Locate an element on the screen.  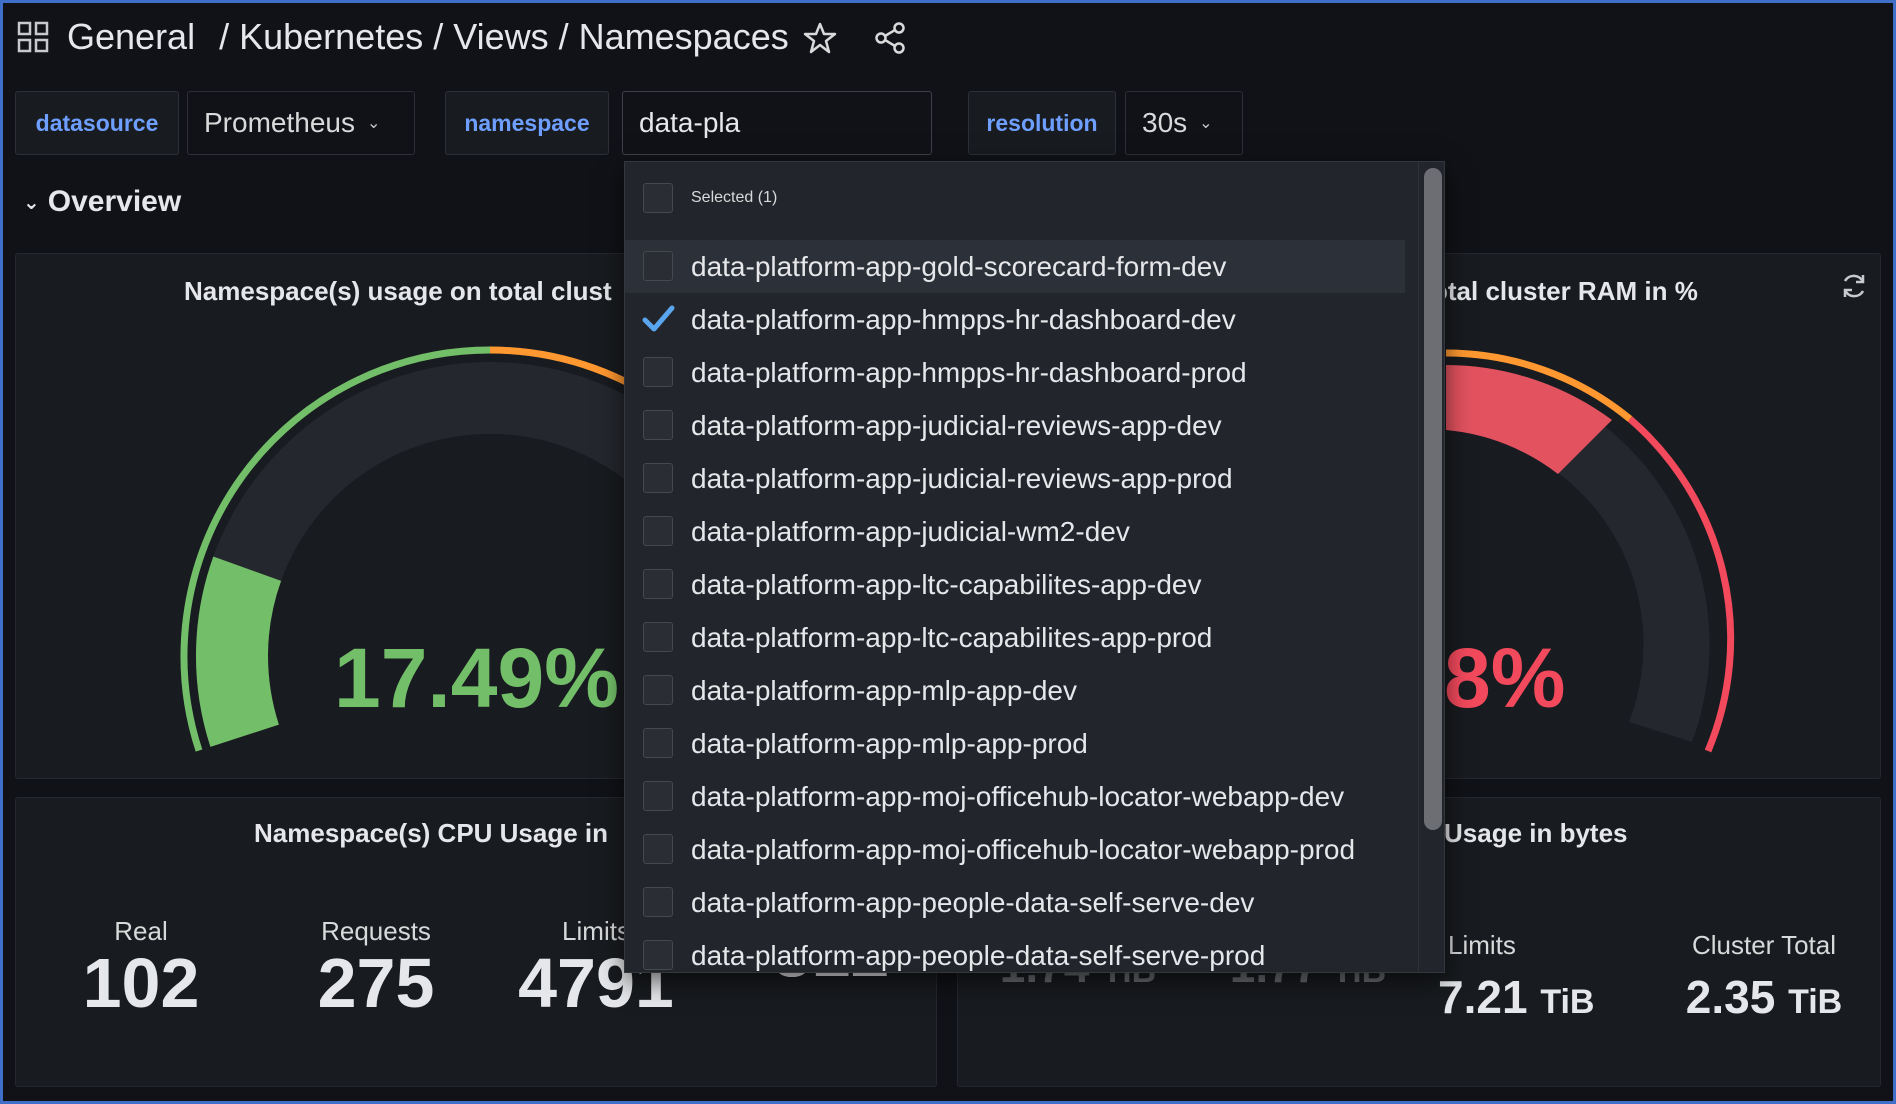
checkmark-icon is located at coordinates (658, 319).